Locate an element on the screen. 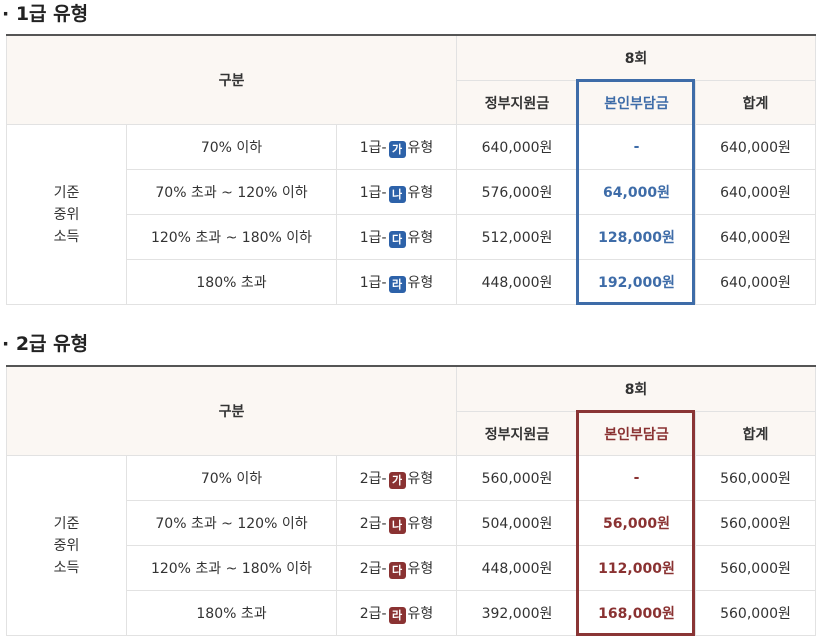 This screenshot has width=819, height=638. gov-amount: 640,000원 is located at coordinates (517, 147).